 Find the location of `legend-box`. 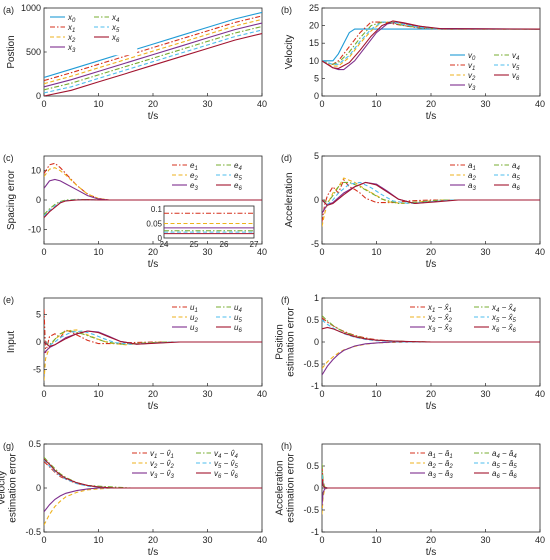

legend-box is located at coordinates (492, 71).